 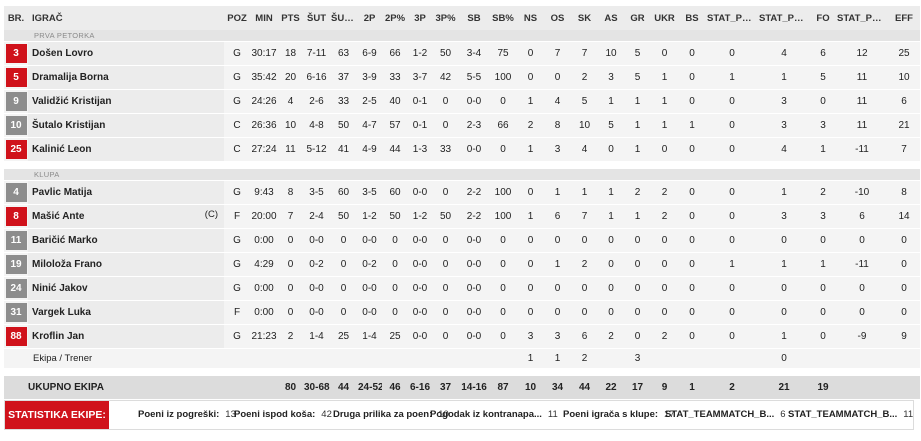 What do you see at coordinates (126, 54) in the screenshot?
I see `player-name-cell: Došen Lovro` at bounding box center [126, 54].